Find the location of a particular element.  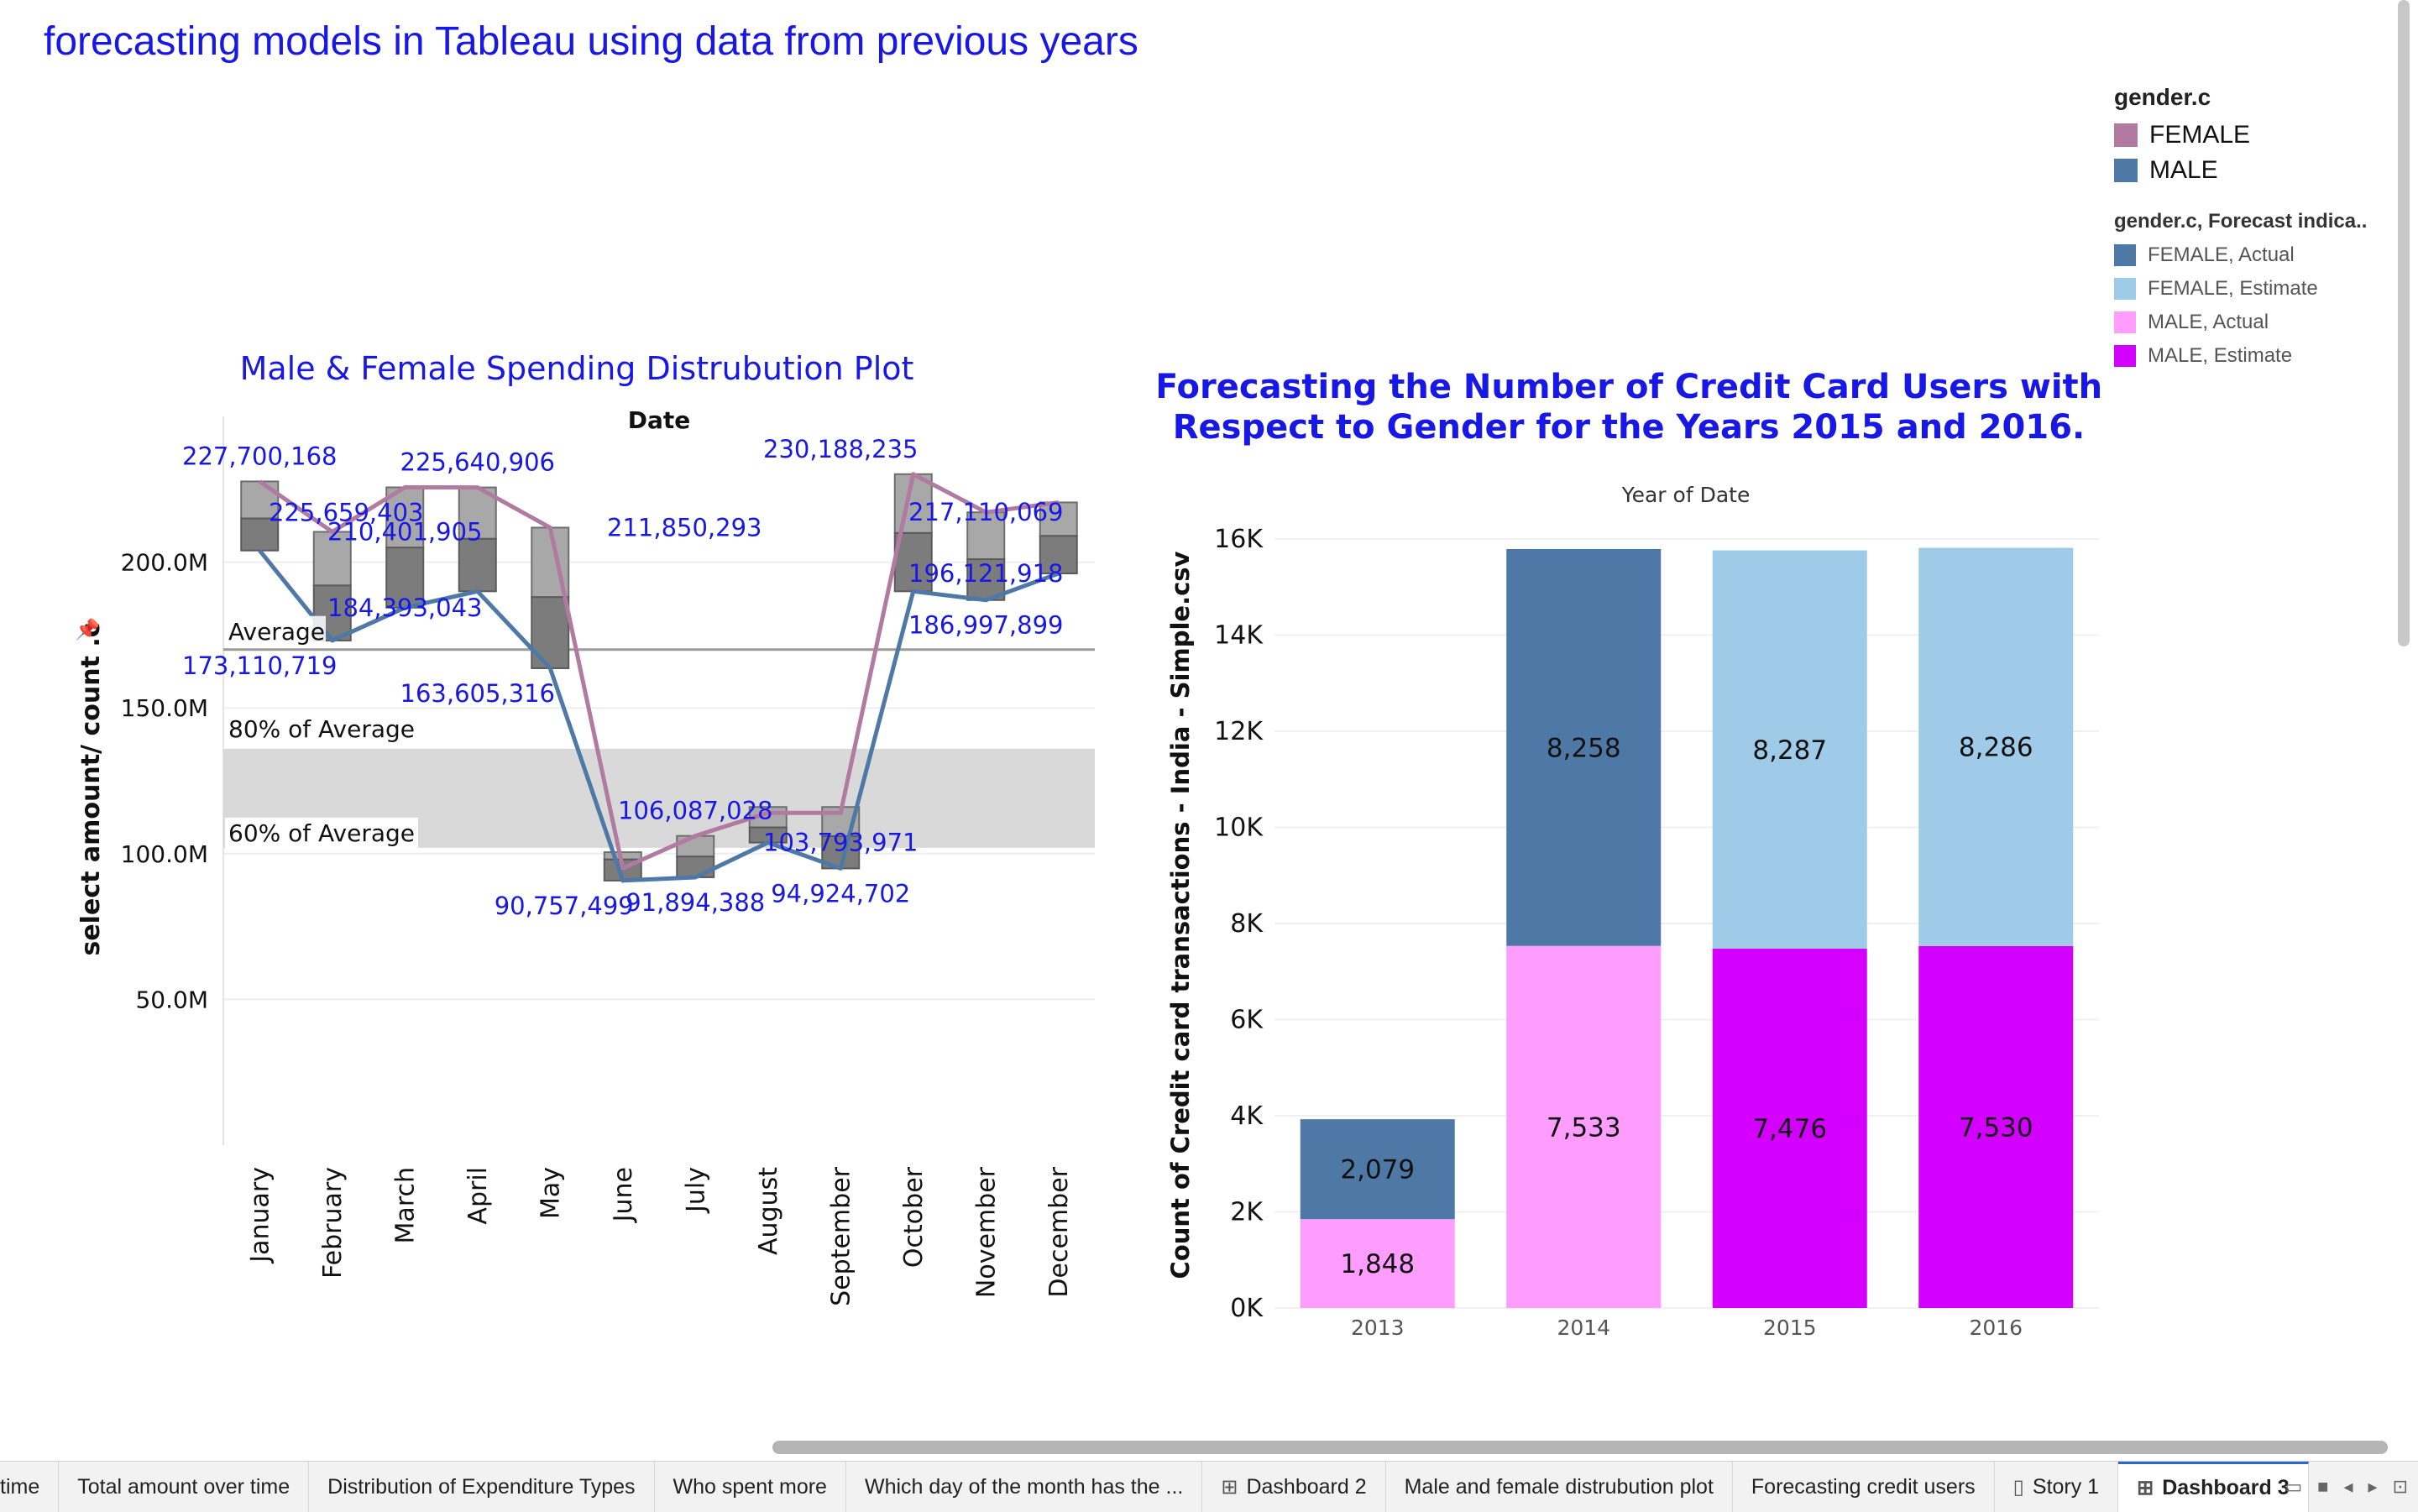

data-label: 210,401,905 is located at coordinates (405, 531).